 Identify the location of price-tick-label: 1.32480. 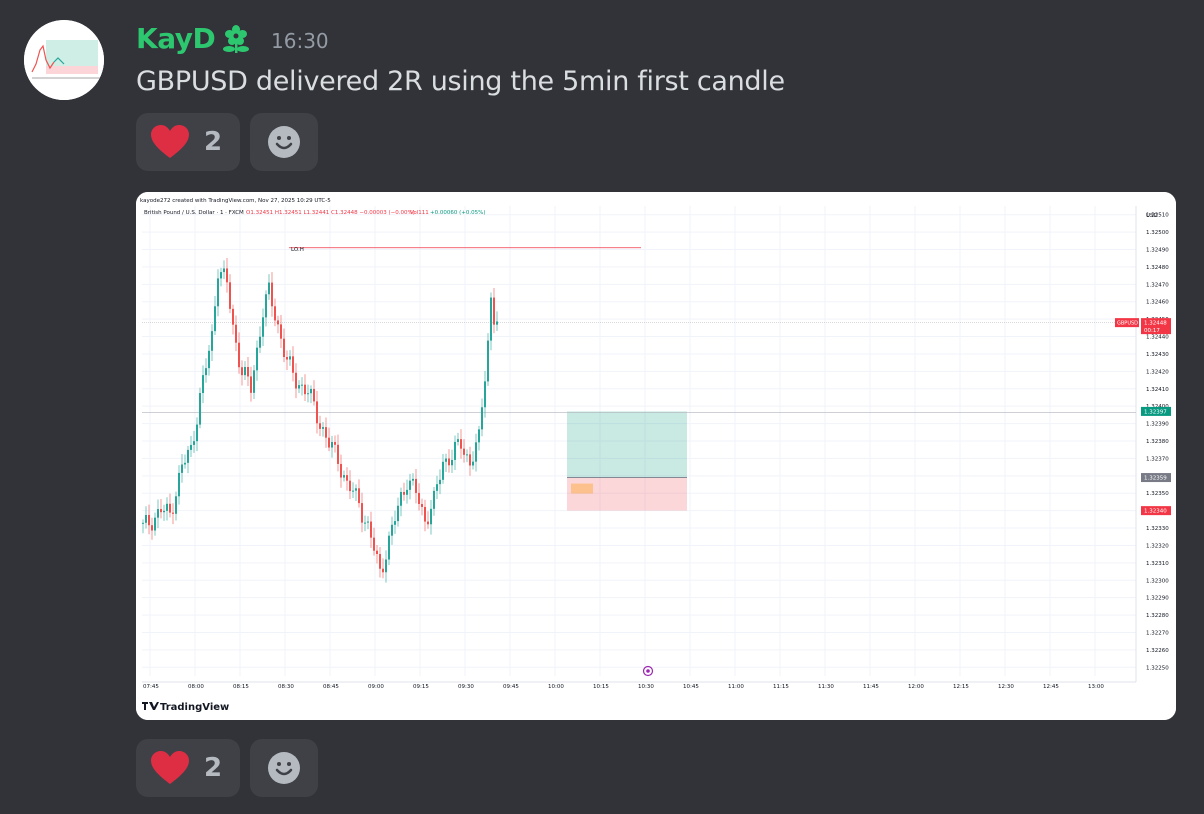
(1157, 268).